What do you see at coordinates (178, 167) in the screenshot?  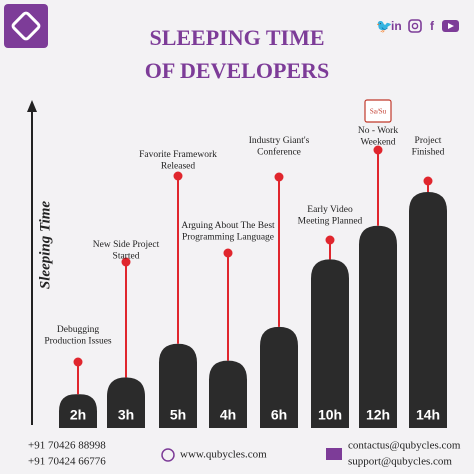 I see `annotation: Released` at bounding box center [178, 167].